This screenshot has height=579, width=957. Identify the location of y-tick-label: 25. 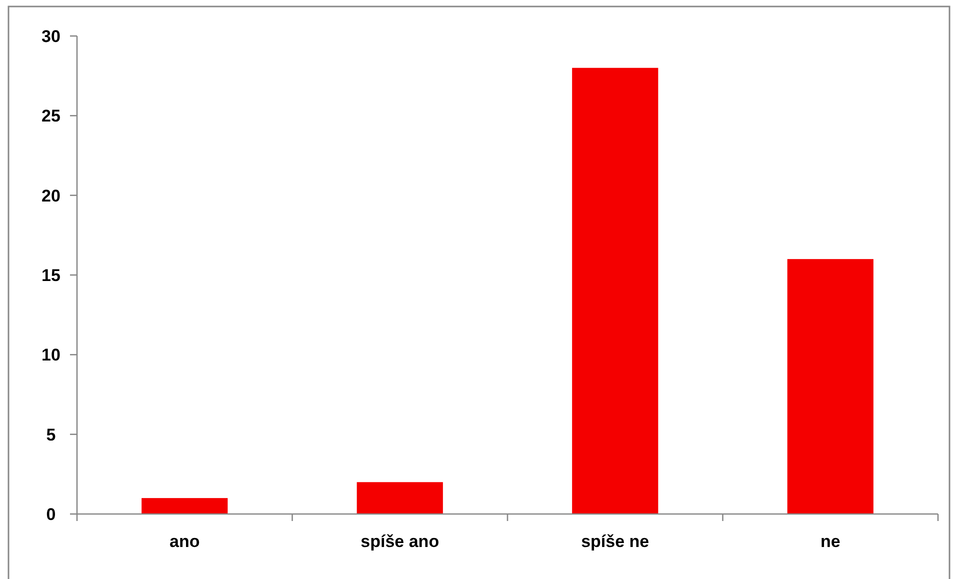
(51, 116).